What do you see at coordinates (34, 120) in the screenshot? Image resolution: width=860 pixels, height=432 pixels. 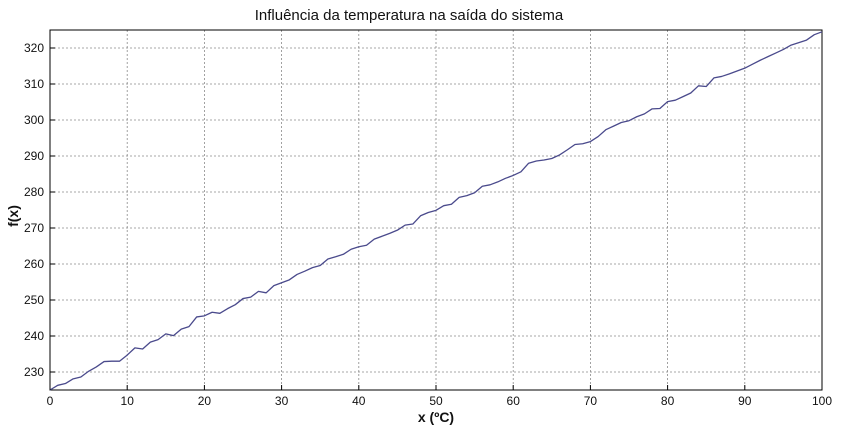 I see `y-tick-label: 300` at bounding box center [34, 120].